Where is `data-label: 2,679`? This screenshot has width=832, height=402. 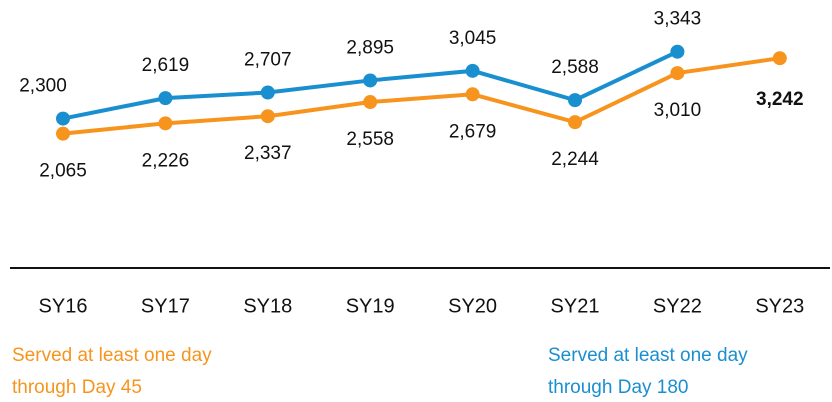
data-label: 2,679 is located at coordinates (473, 131).